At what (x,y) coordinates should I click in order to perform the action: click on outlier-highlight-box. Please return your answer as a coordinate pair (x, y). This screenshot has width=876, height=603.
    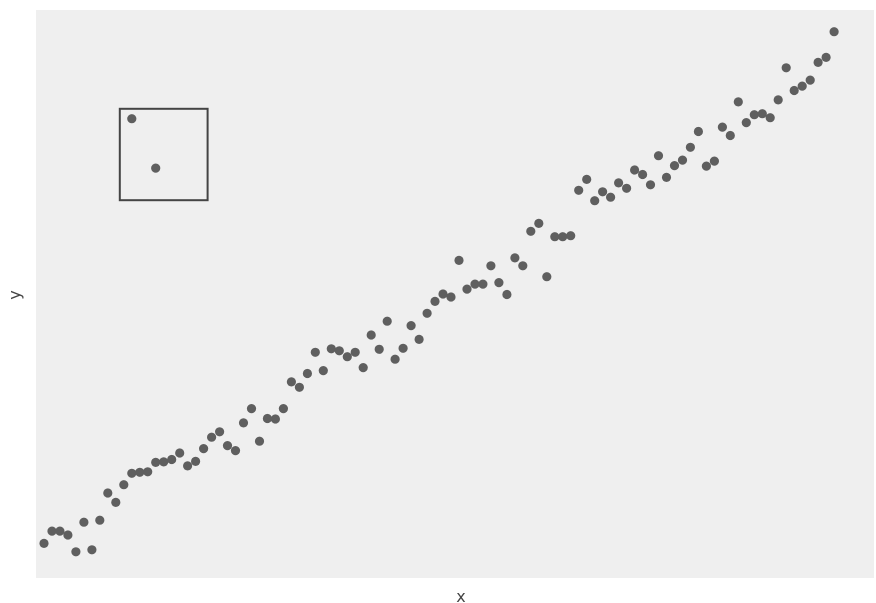
    Looking at the image, I should click on (163, 154).